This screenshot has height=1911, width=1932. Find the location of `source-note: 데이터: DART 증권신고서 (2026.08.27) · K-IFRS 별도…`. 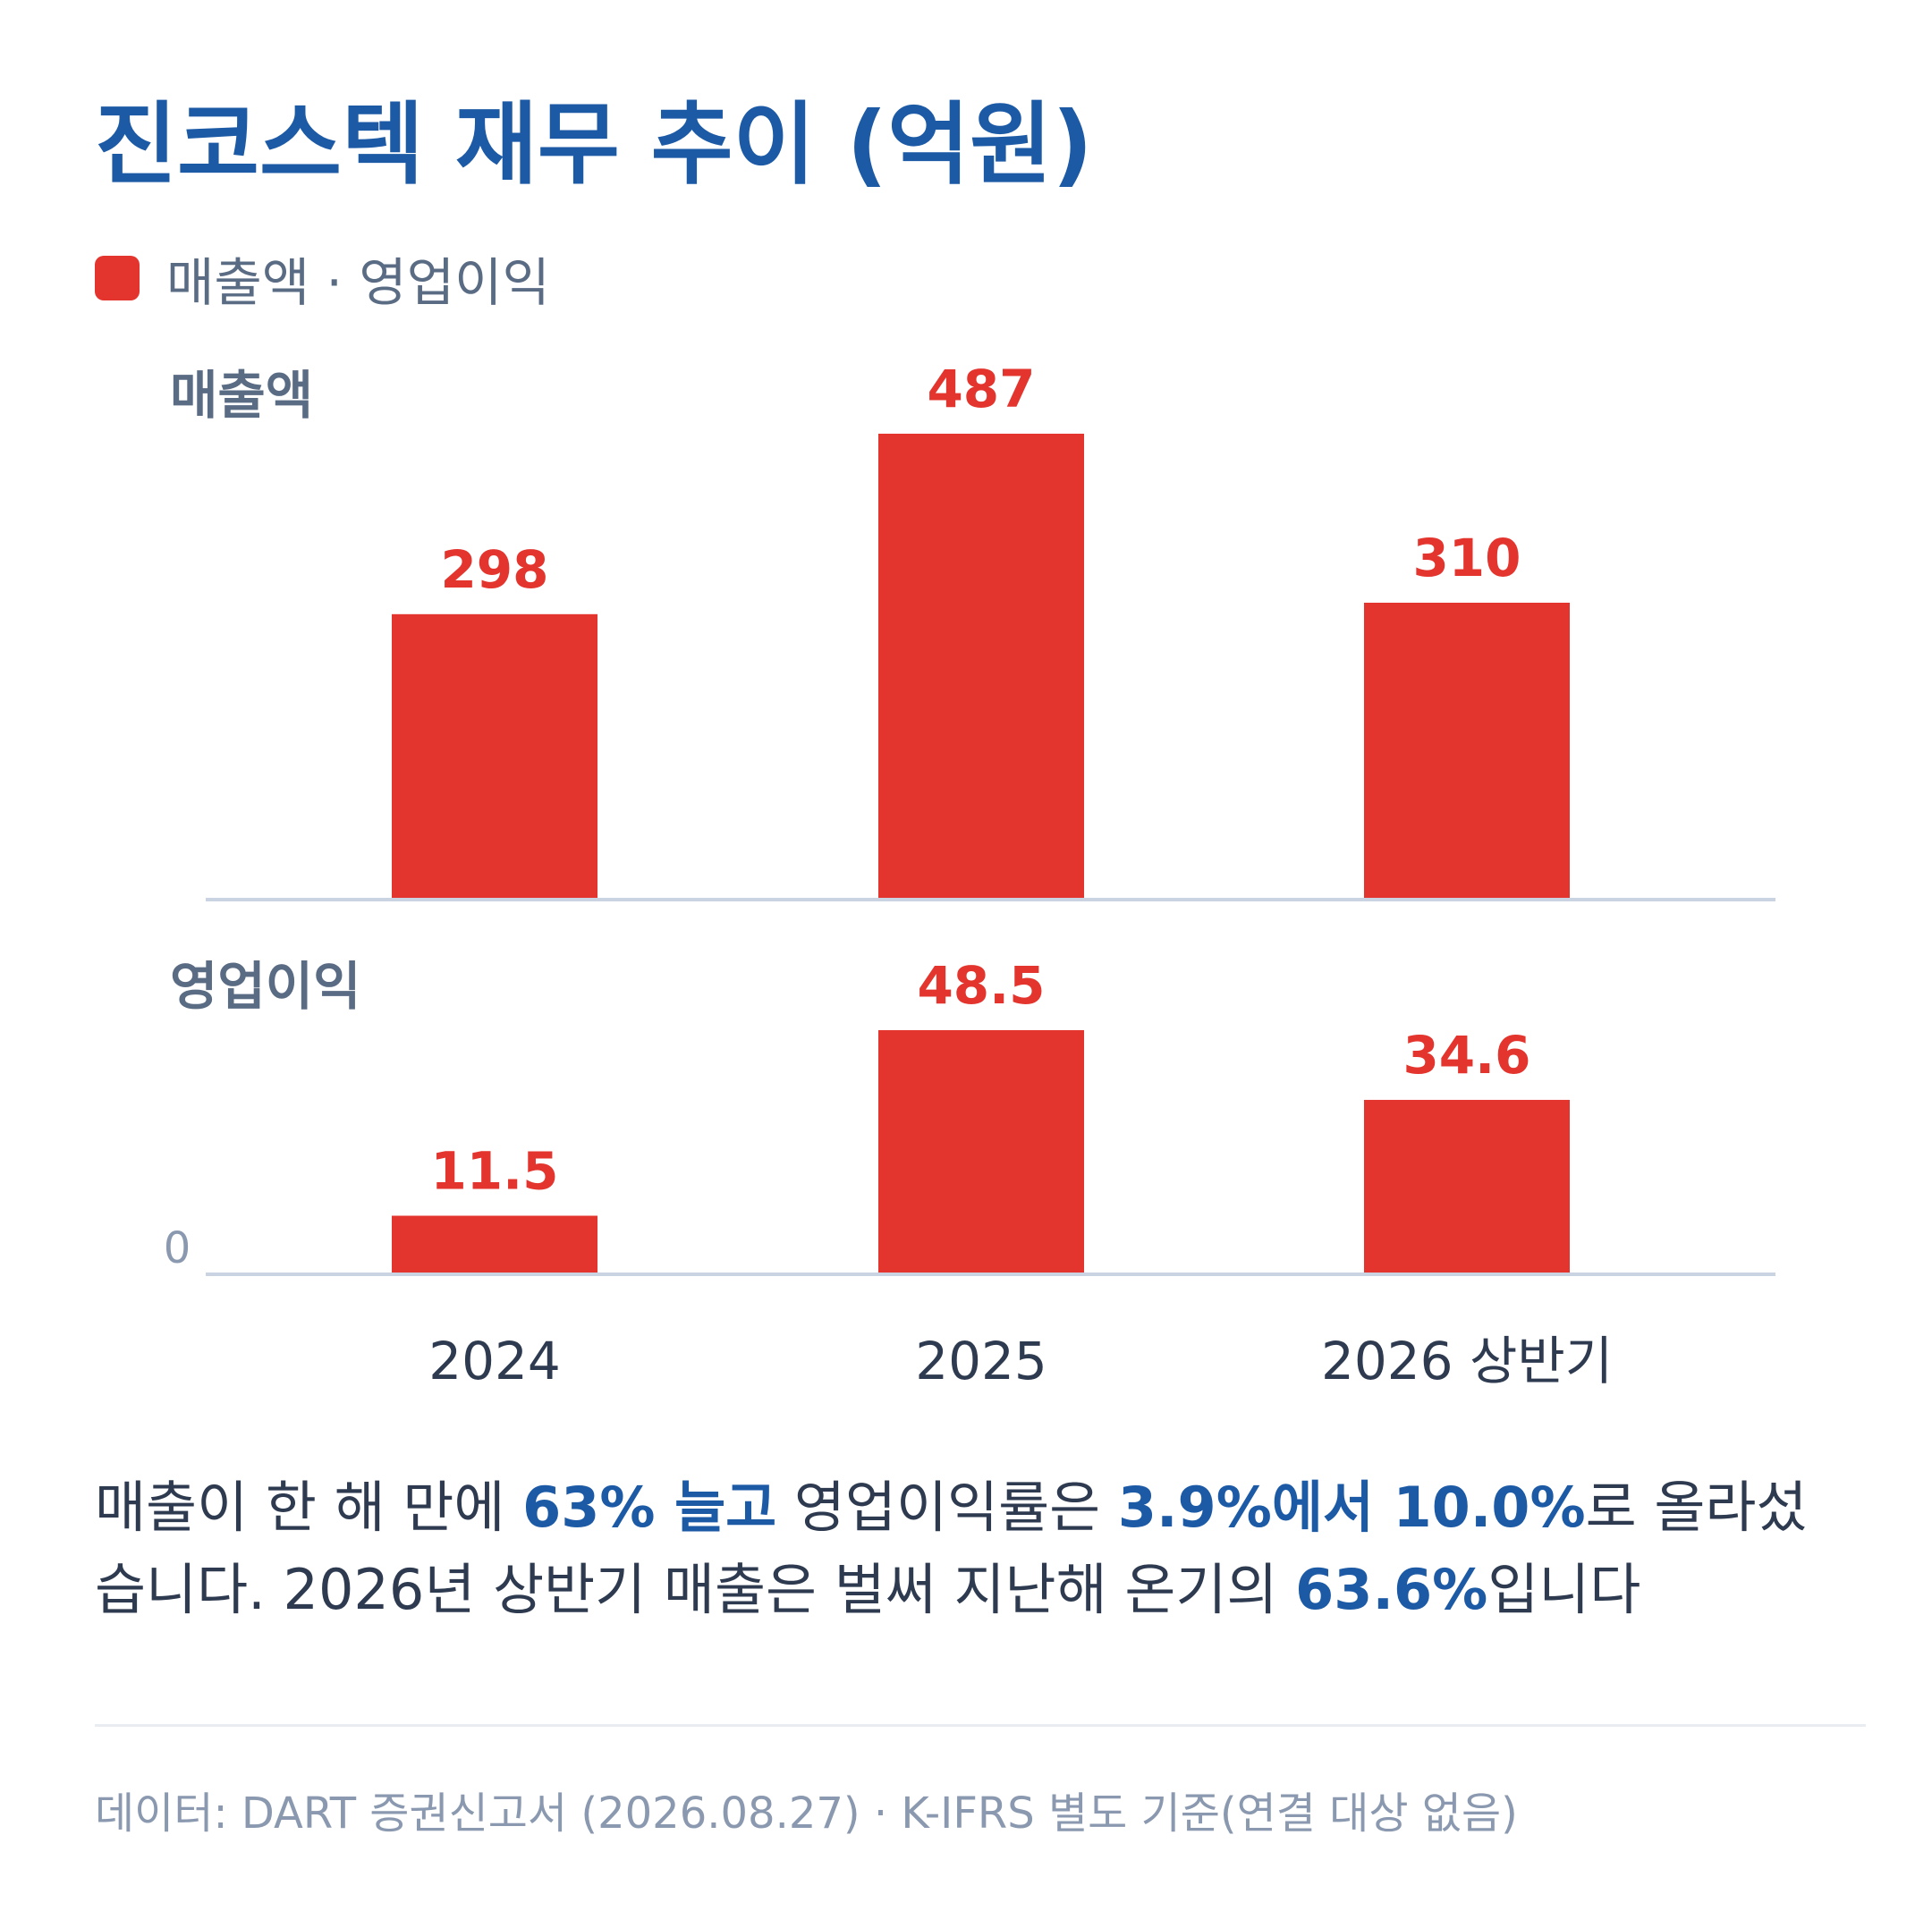

source-note: 데이터: DART 증권신고서 (2026.08.27) · K-IFRS 별도… is located at coordinates (806, 1813).